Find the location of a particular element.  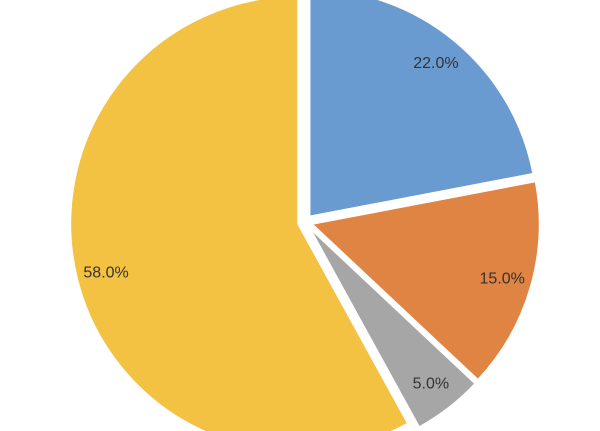

pie-slice is located at coordinates (392, 327).